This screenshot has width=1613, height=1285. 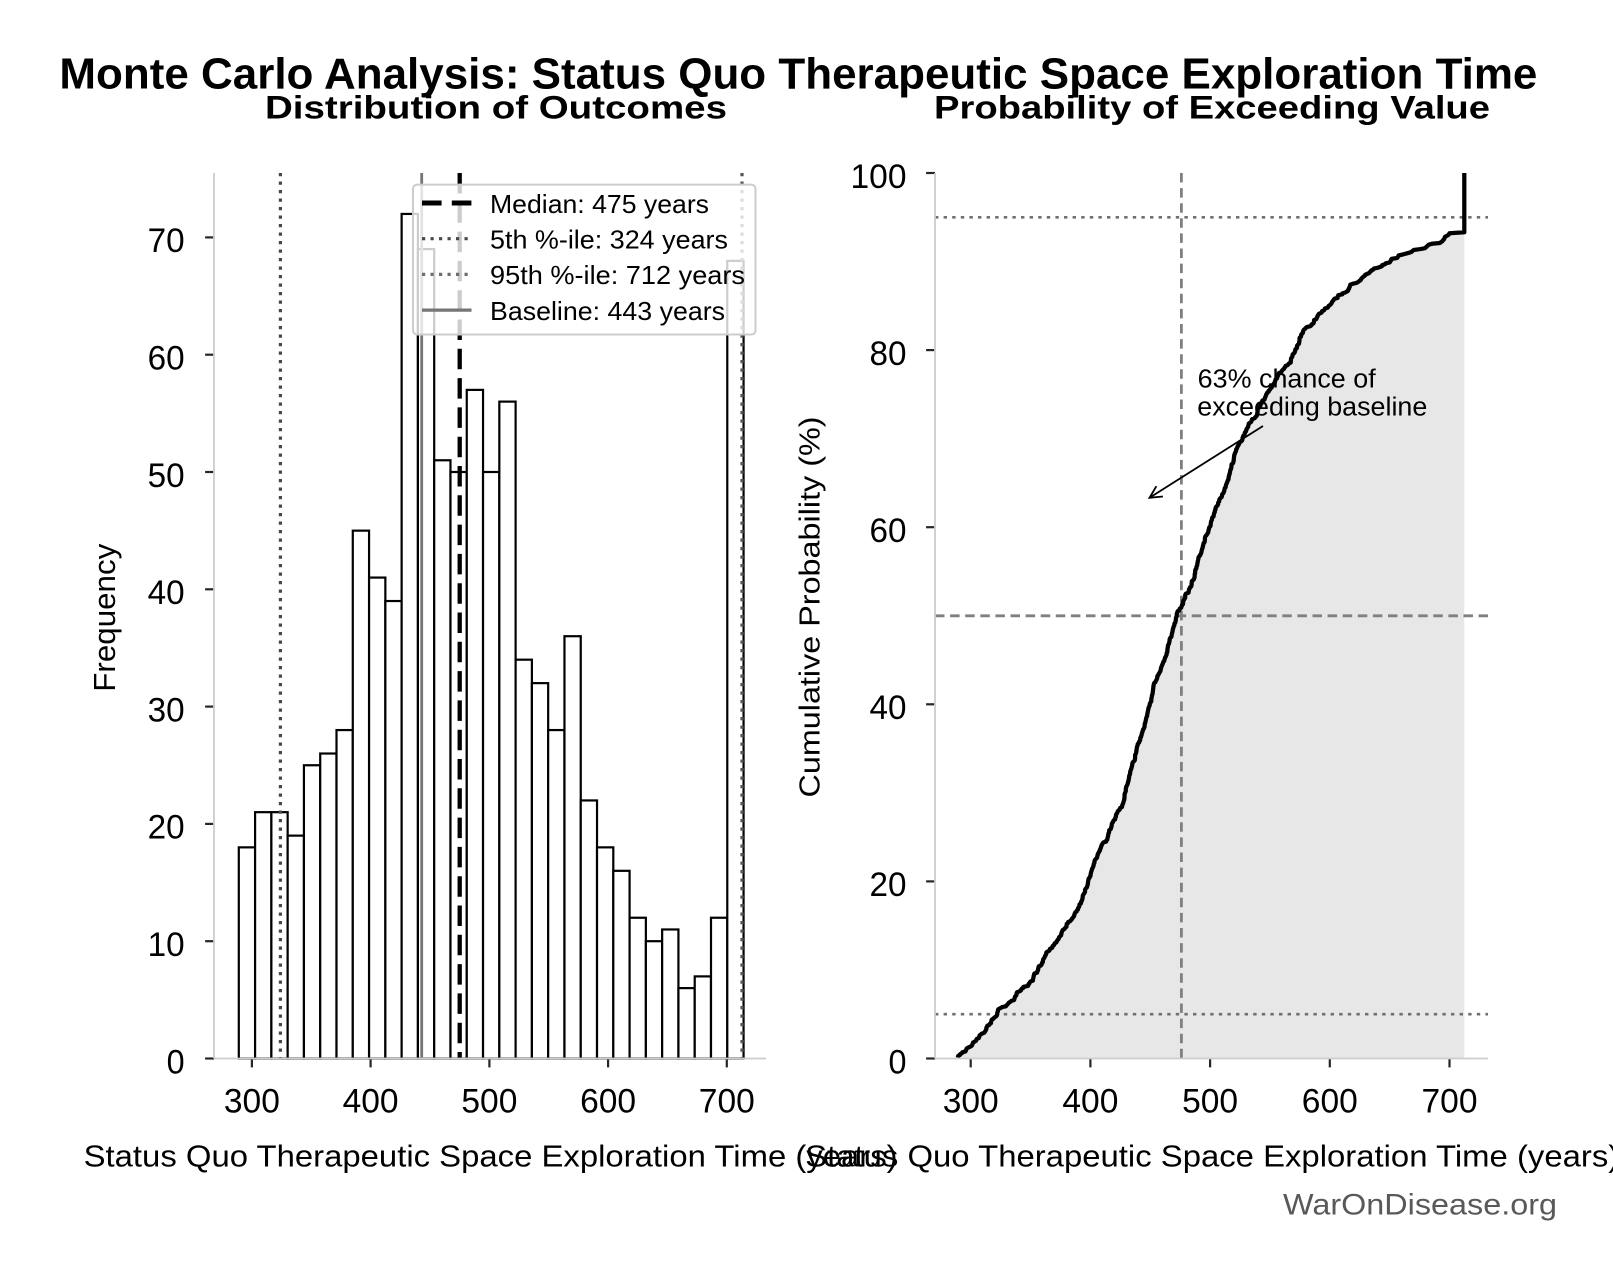 I want to click on svg-text: Distribution of Outcomes, so click(x=496, y=108).